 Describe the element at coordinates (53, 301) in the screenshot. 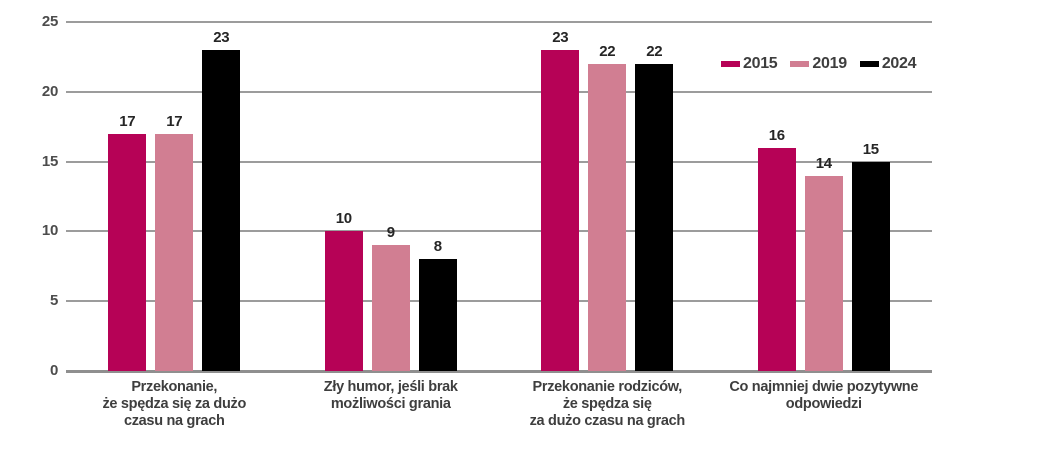

I see `y-tick-label: 5` at that location.